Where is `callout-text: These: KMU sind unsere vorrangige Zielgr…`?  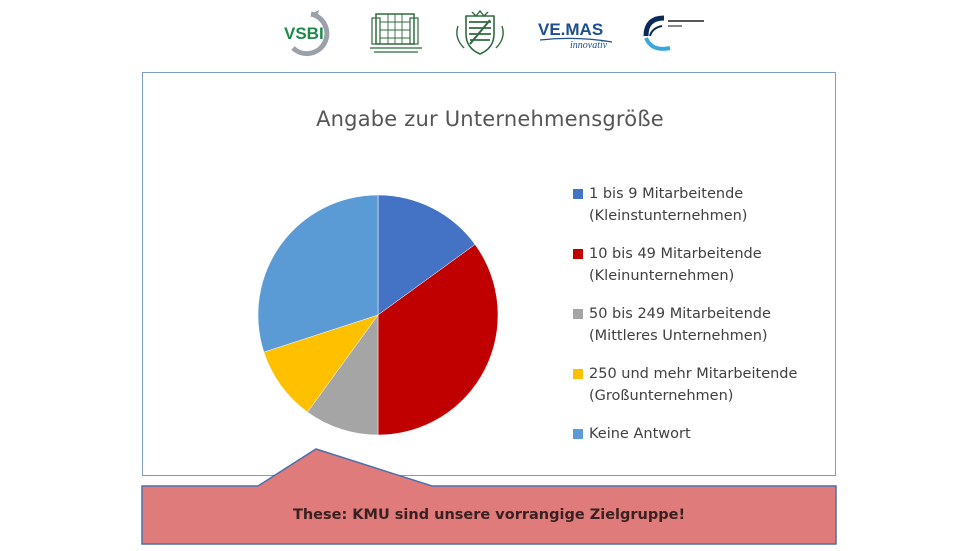
callout-text: These: KMU sind unsere vorrangige Zielgr… is located at coordinates (489, 515).